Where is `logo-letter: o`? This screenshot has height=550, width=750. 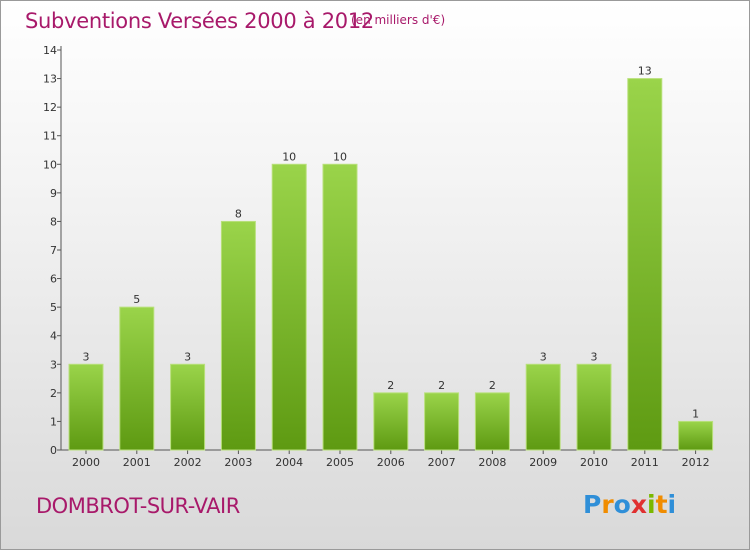 logo-letter: o is located at coordinates (622, 504).